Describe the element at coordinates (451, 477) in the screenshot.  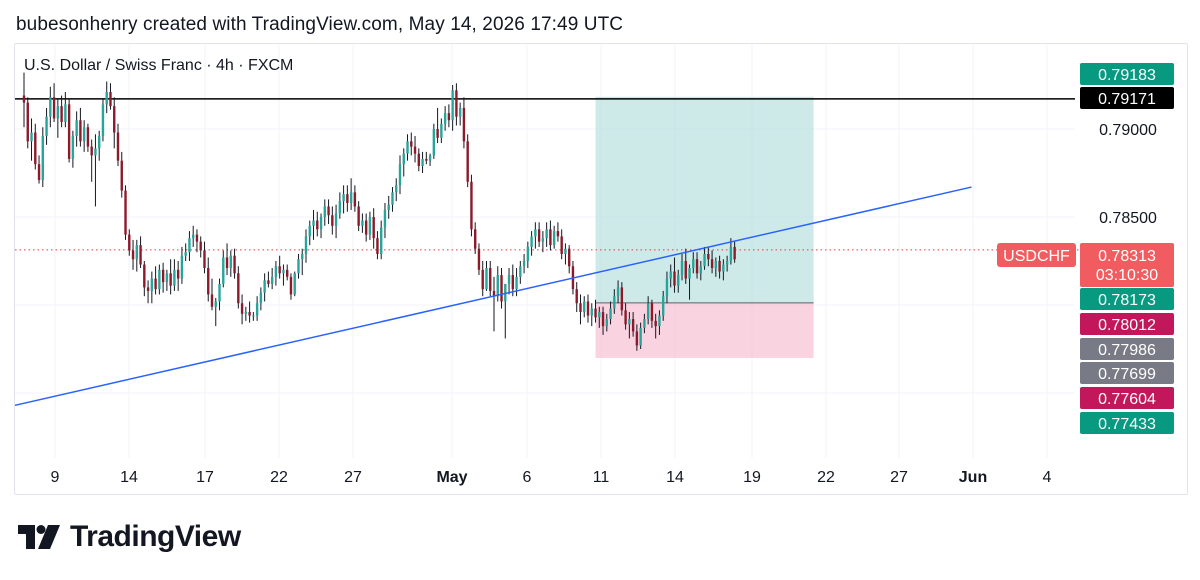
I see `x-tick-label-5: May` at that location.